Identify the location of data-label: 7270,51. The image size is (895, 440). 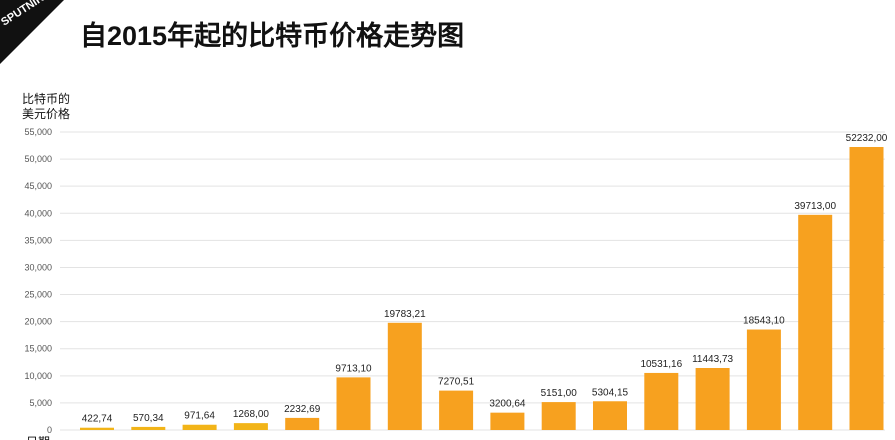
(456, 382).